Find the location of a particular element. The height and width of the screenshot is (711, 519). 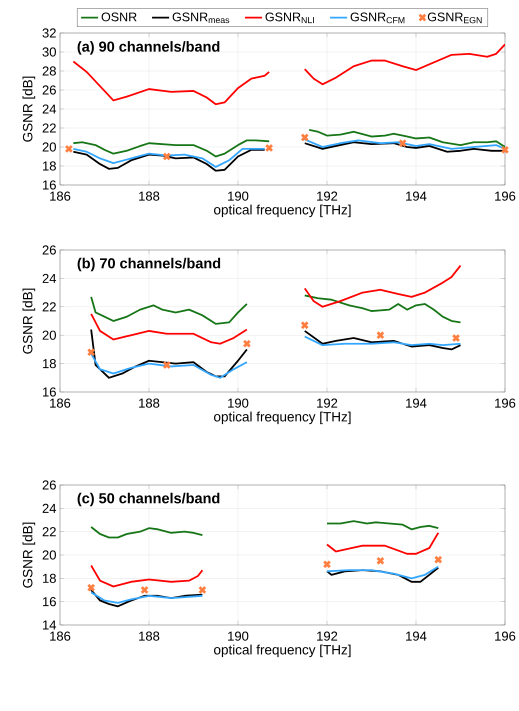

y-tick-label: 30 is located at coordinates (49, 52).